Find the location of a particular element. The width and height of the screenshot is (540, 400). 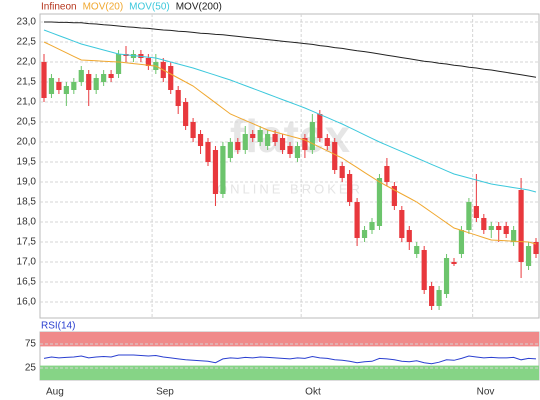

y-tick-label: 22,0 is located at coordinates (27, 62).